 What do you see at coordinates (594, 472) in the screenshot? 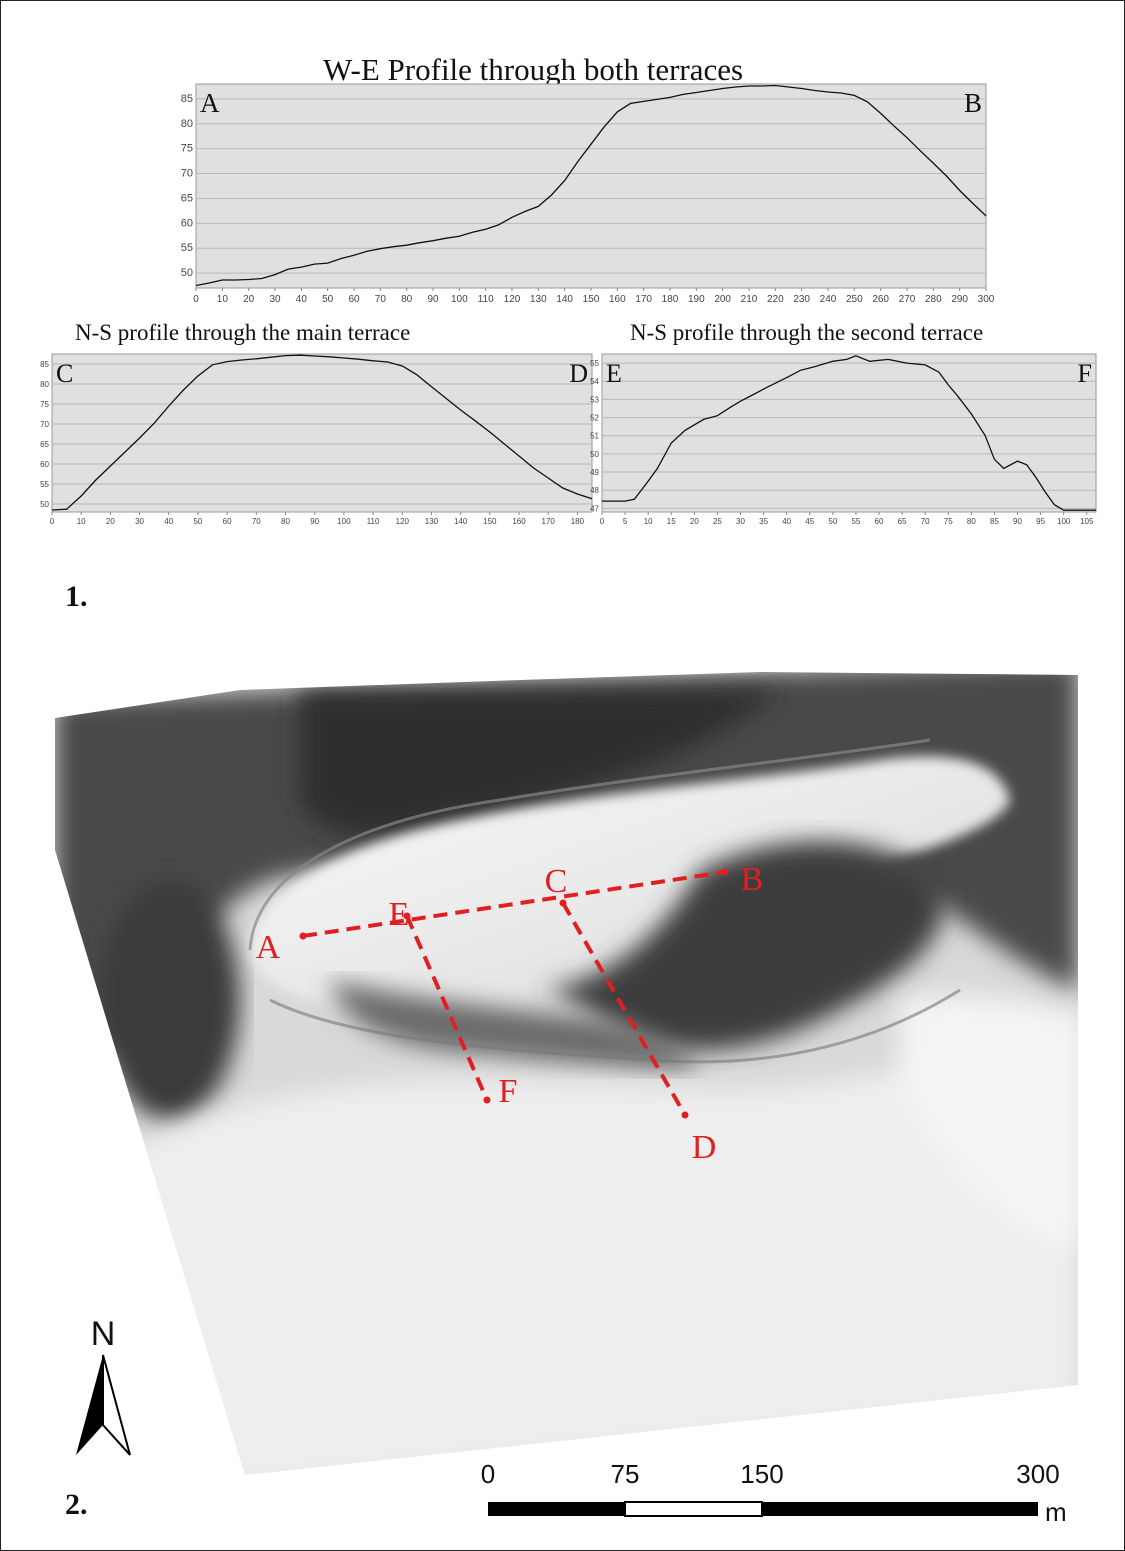
I see `y-tick-label: 49` at bounding box center [594, 472].